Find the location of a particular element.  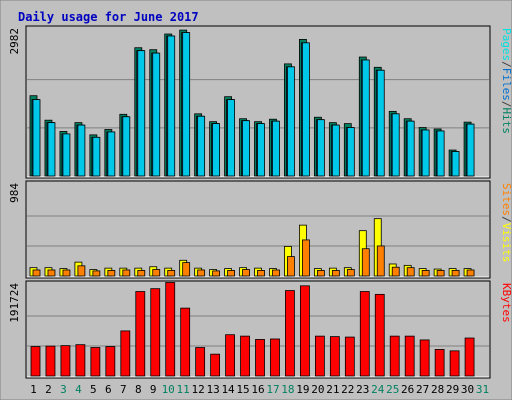

x-tick-label: 8 is located at coordinates (138, 389).